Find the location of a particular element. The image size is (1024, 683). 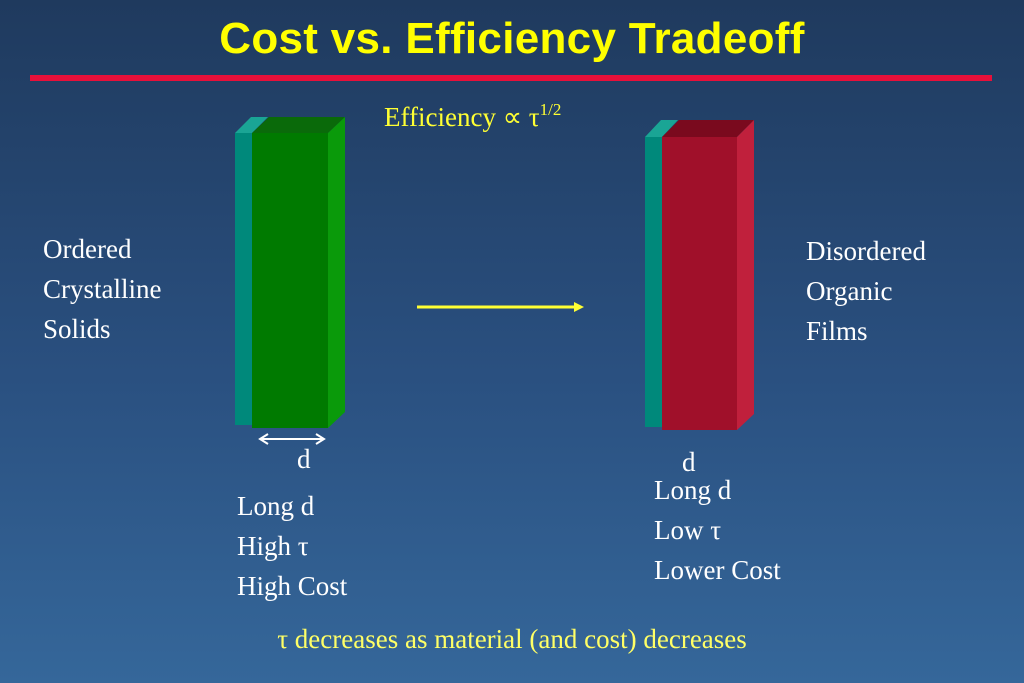

right-properties: Long d Low τ Lower Cost is located at coordinates (717, 530).